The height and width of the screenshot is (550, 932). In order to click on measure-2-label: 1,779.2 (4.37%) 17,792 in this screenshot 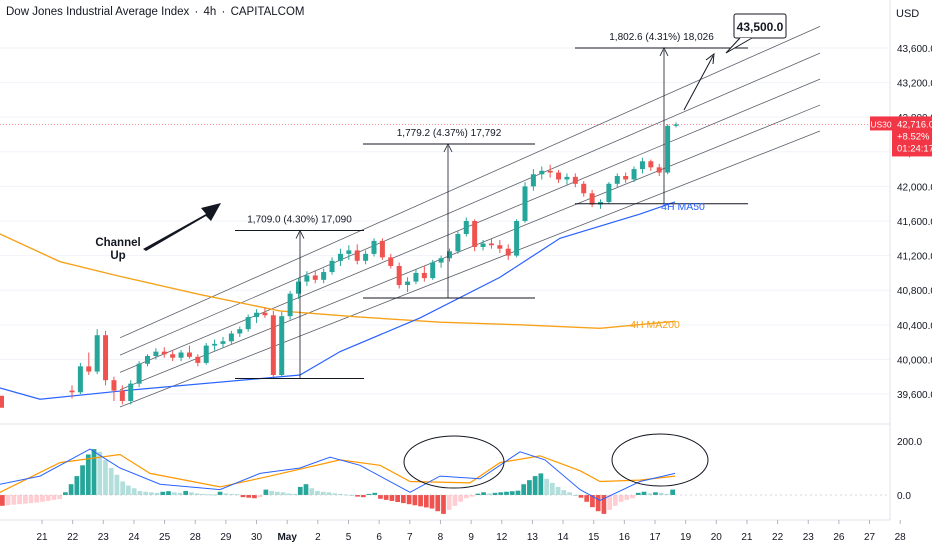, I will do `click(449, 133)`.